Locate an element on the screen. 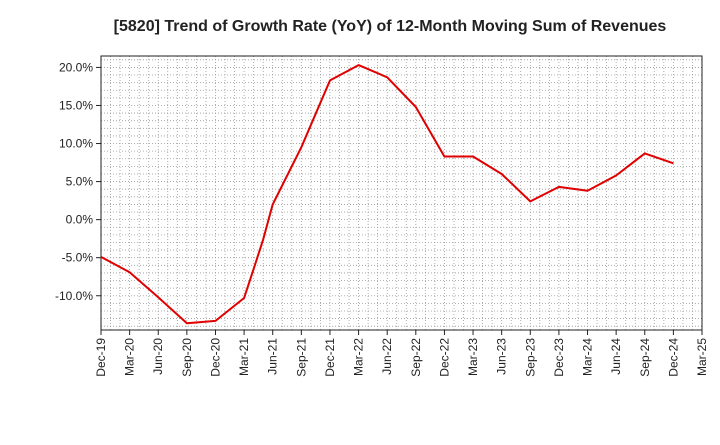 The image size is (720, 445). y-axis: 20.0% 15.0% 10.0% 5.0% 0.0% -5.0% -10.0% is located at coordinates (78, 181).